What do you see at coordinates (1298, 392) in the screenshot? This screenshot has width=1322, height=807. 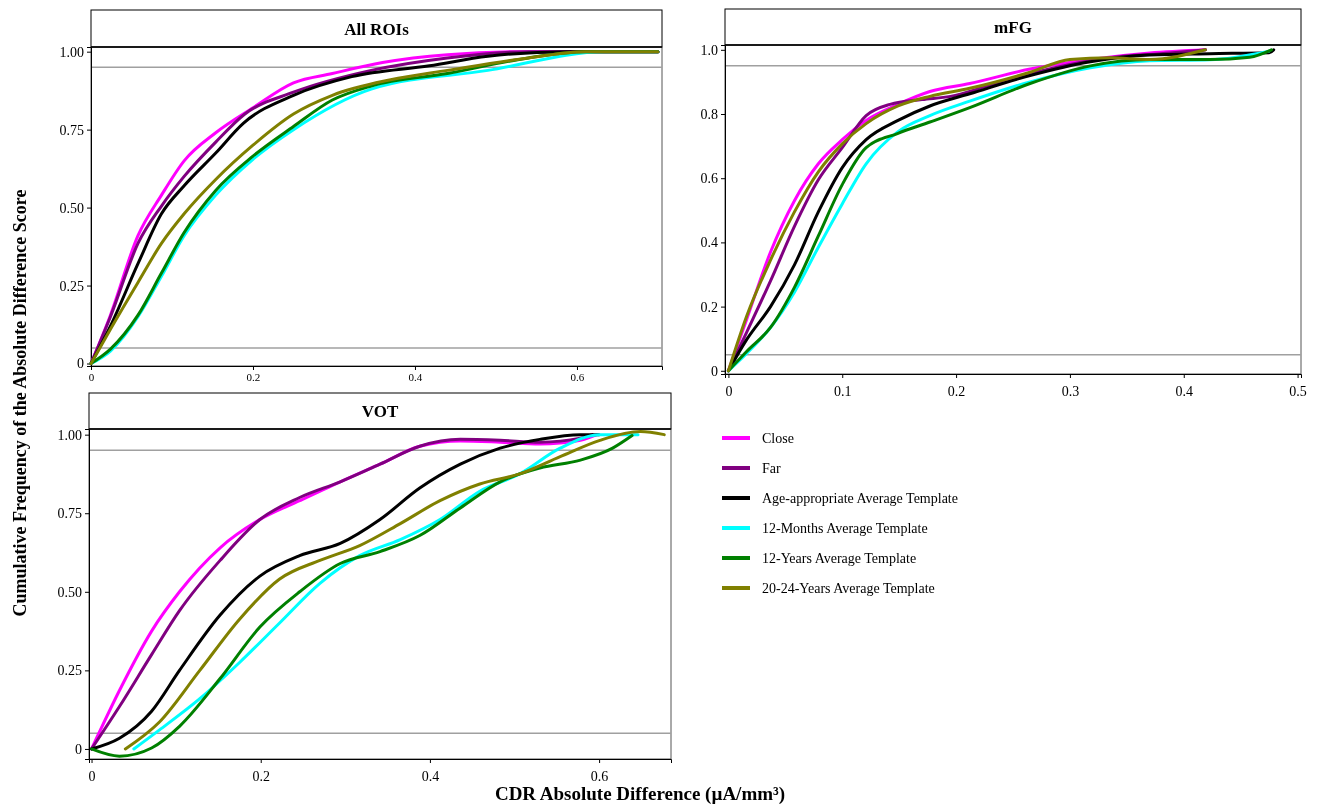 I see `x-tick-label: 0.5` at bounding box center [1298, 392].